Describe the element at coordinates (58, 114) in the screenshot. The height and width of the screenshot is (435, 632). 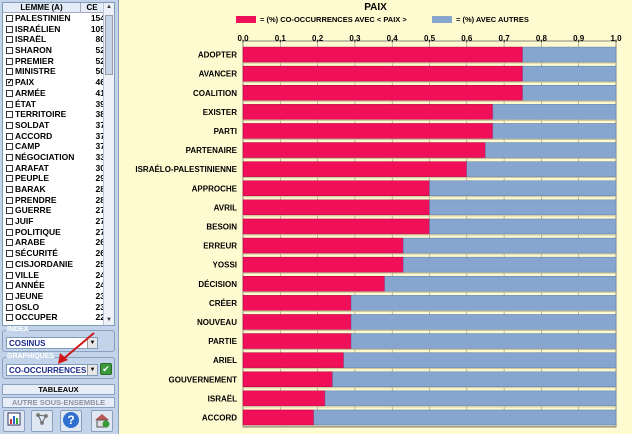
I see `list-item: TERRITOIRE 38` at that location.